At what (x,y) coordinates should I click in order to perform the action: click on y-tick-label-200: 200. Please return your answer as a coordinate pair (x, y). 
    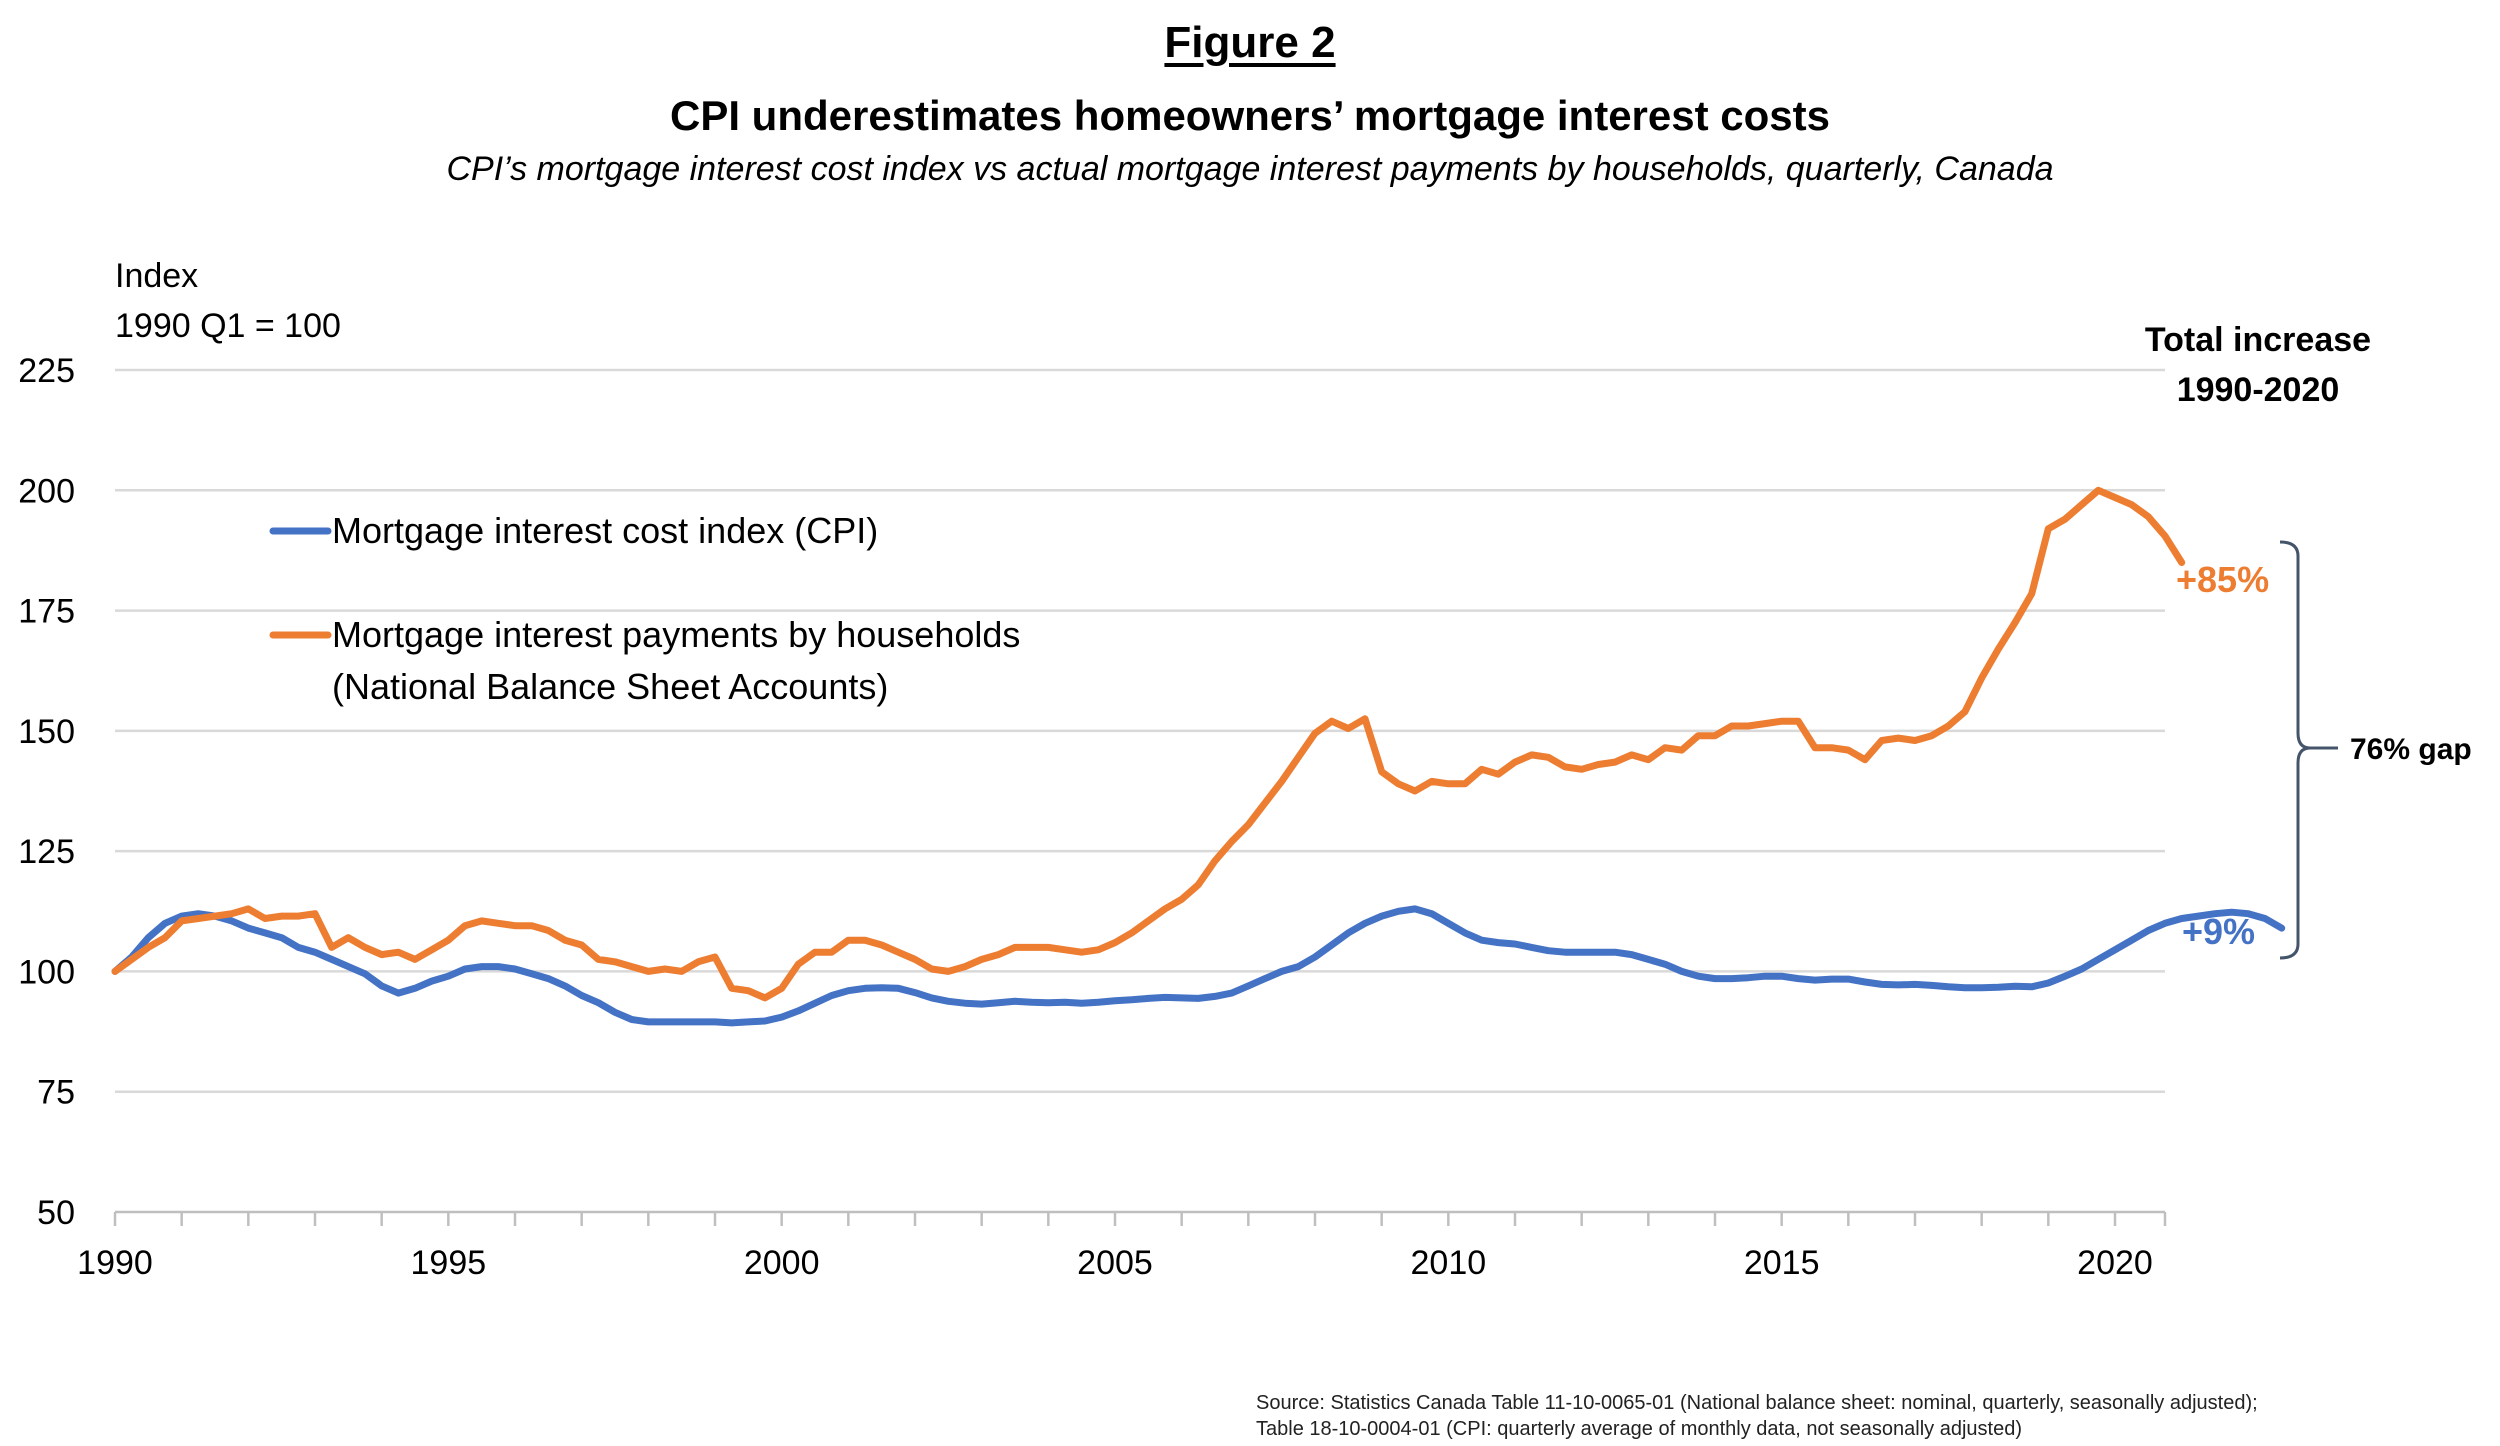
    Looking at the image, I should click on (46, 491).